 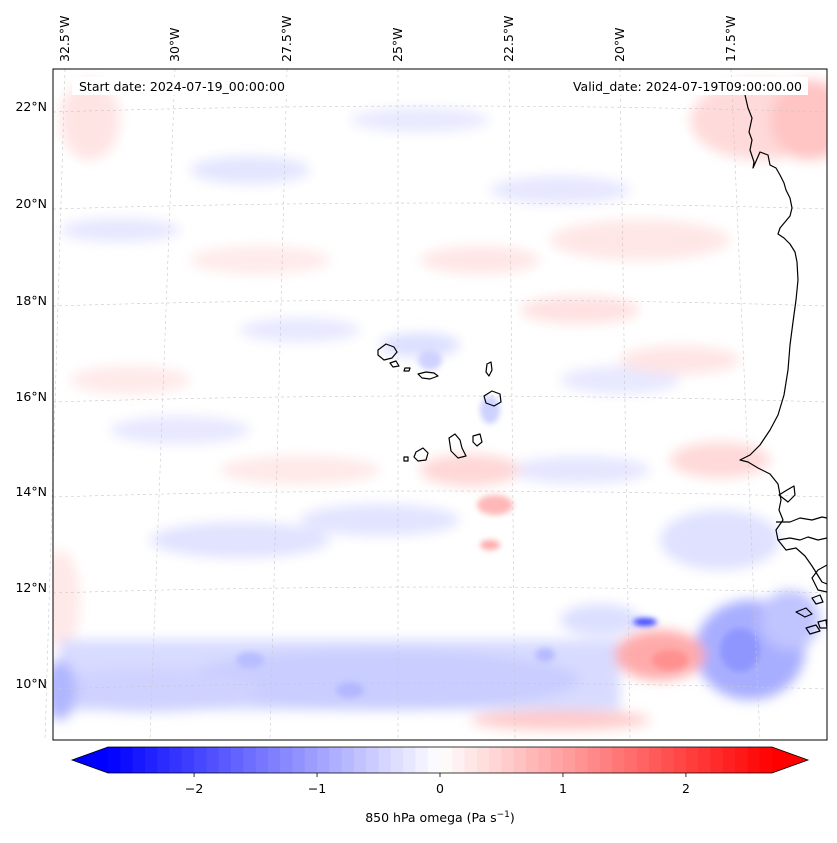 I want to click on longitude-label: 32.5°W, so click(x=64, y=39).